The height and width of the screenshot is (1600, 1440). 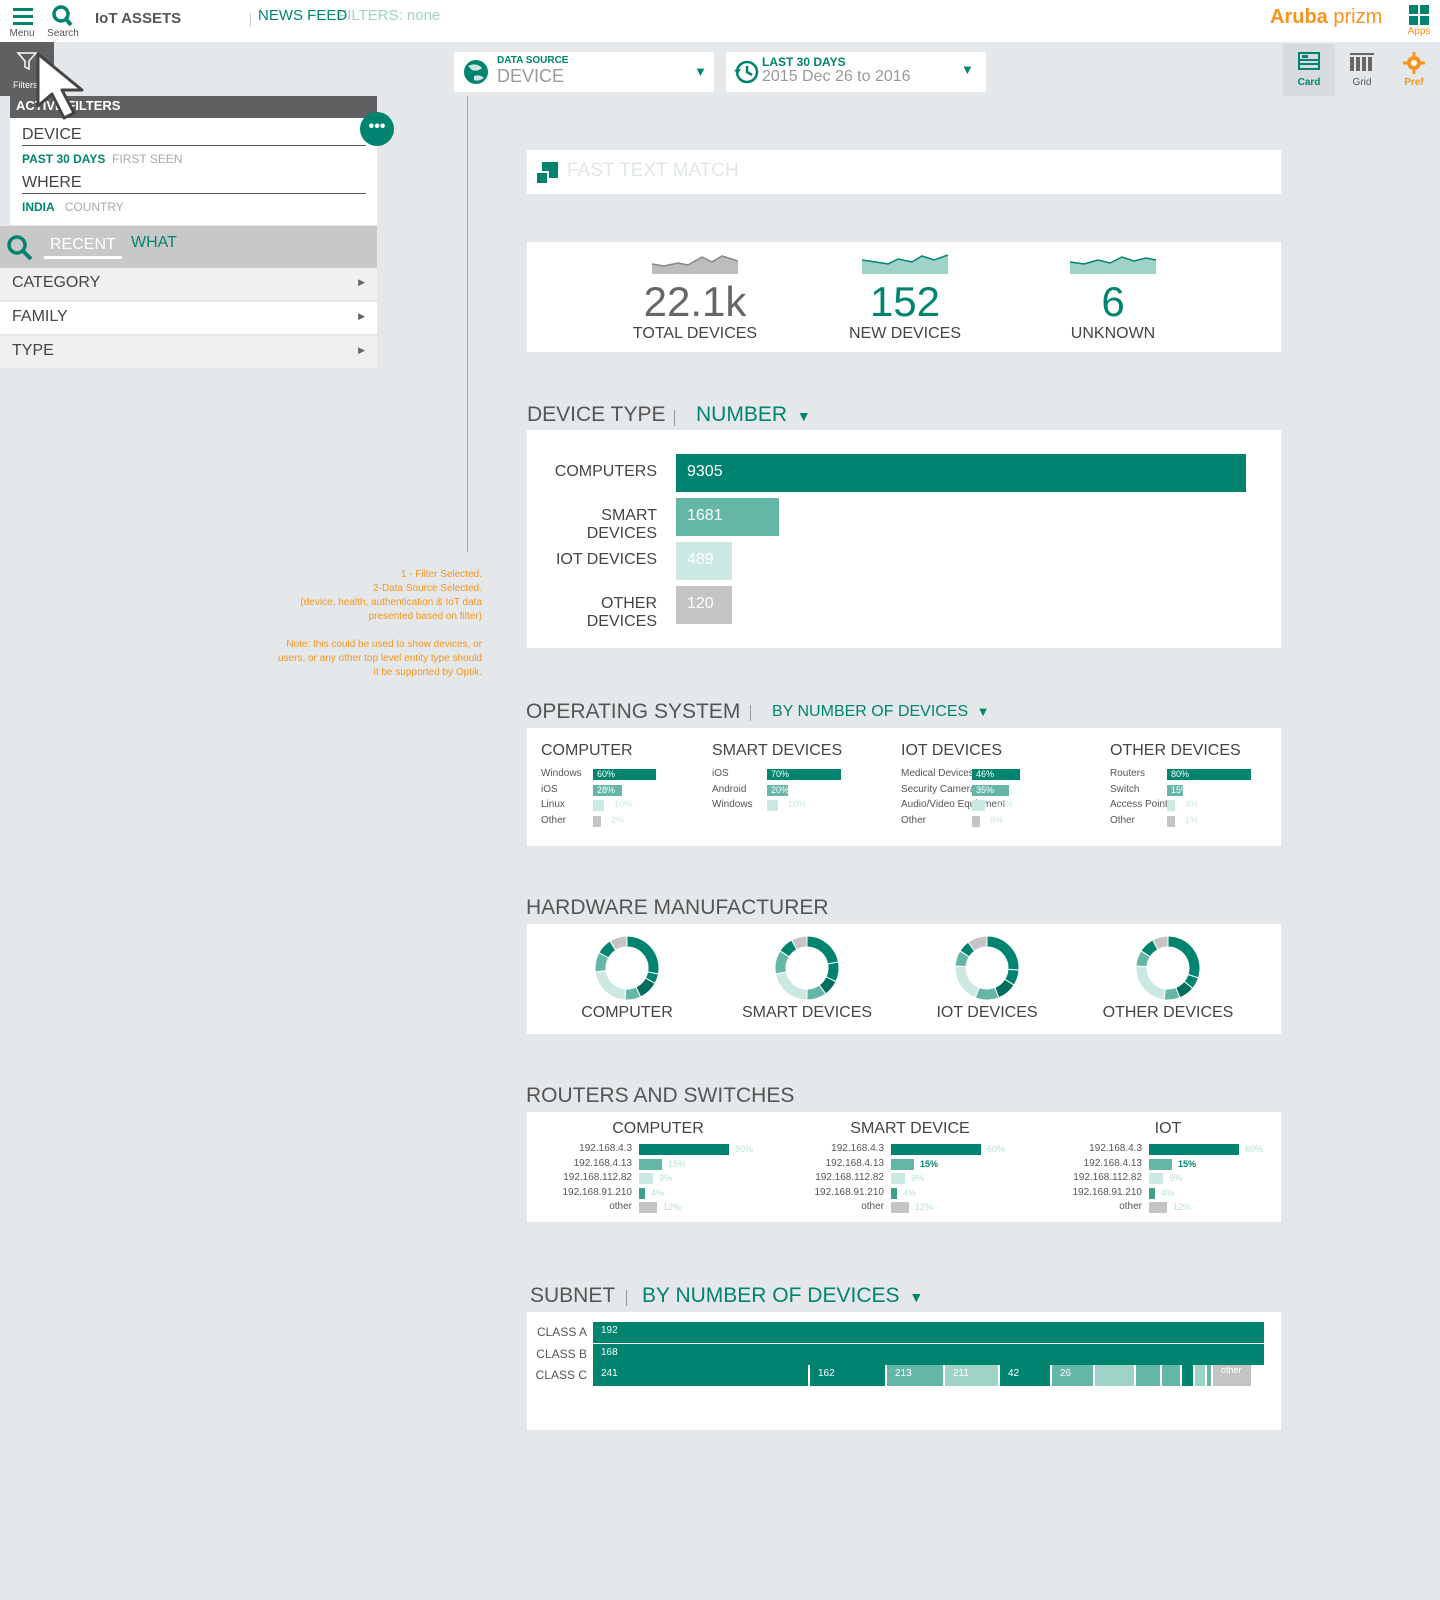 What do you see at coordinates (753, 415) in the screenshot?
I see `device-type-metric-dropdown: NUMBER ▼` at bounding box center [753, 415].